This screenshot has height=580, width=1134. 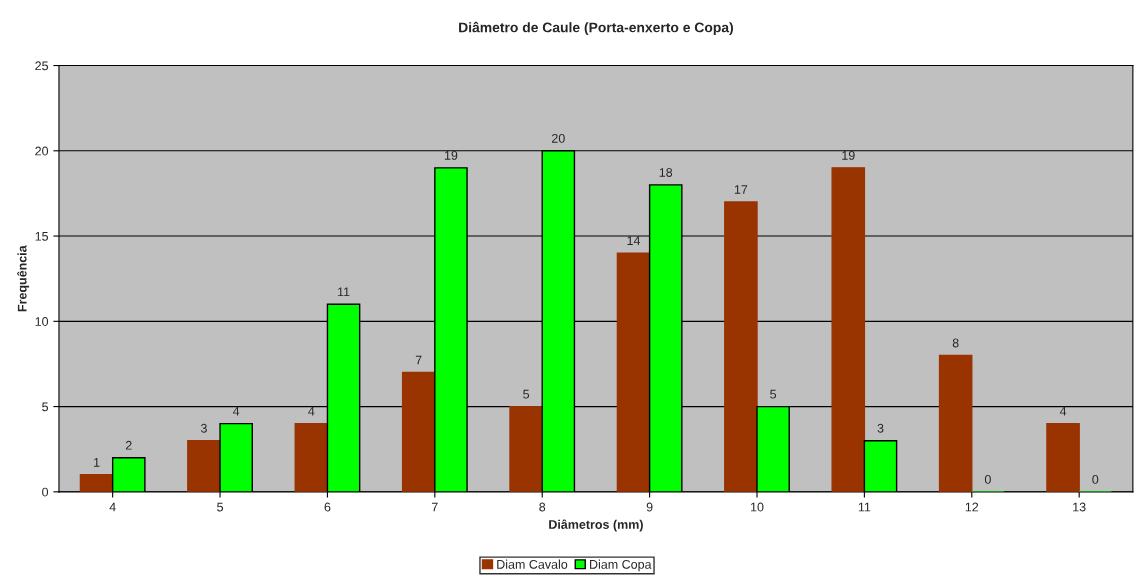 I want to click on data-label: 8, so click(x=955, y=343).